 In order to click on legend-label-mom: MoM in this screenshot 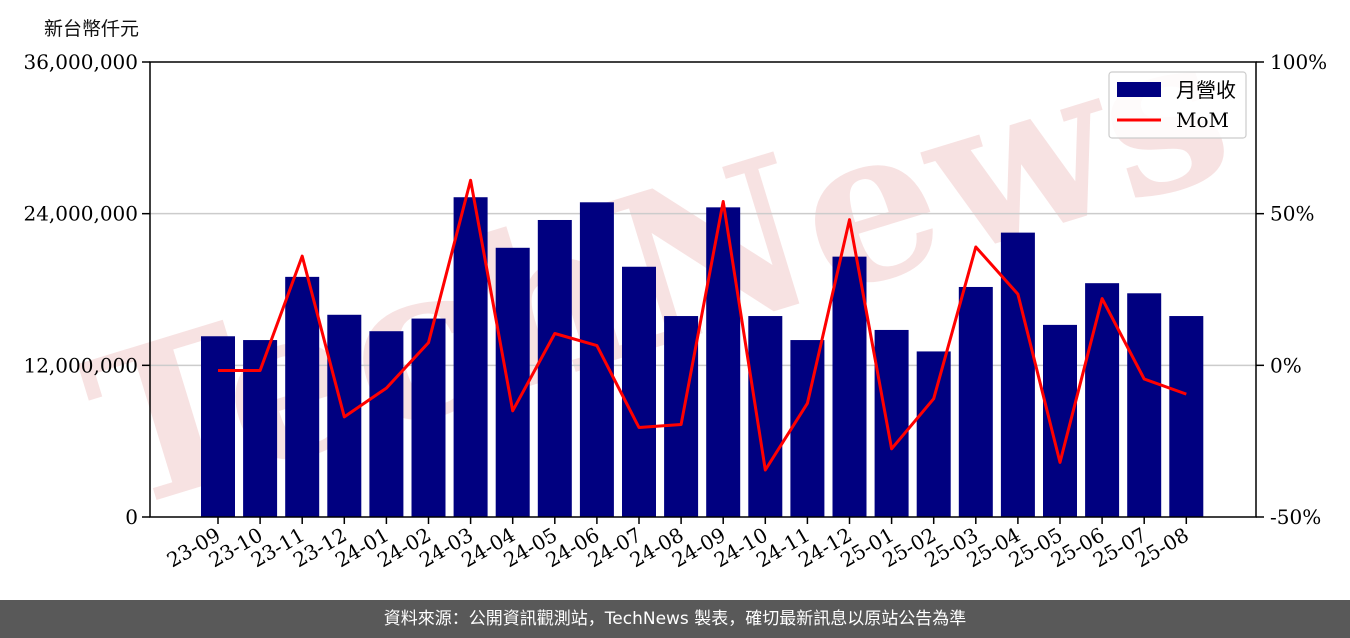, I will do `click(1202, 120)`.